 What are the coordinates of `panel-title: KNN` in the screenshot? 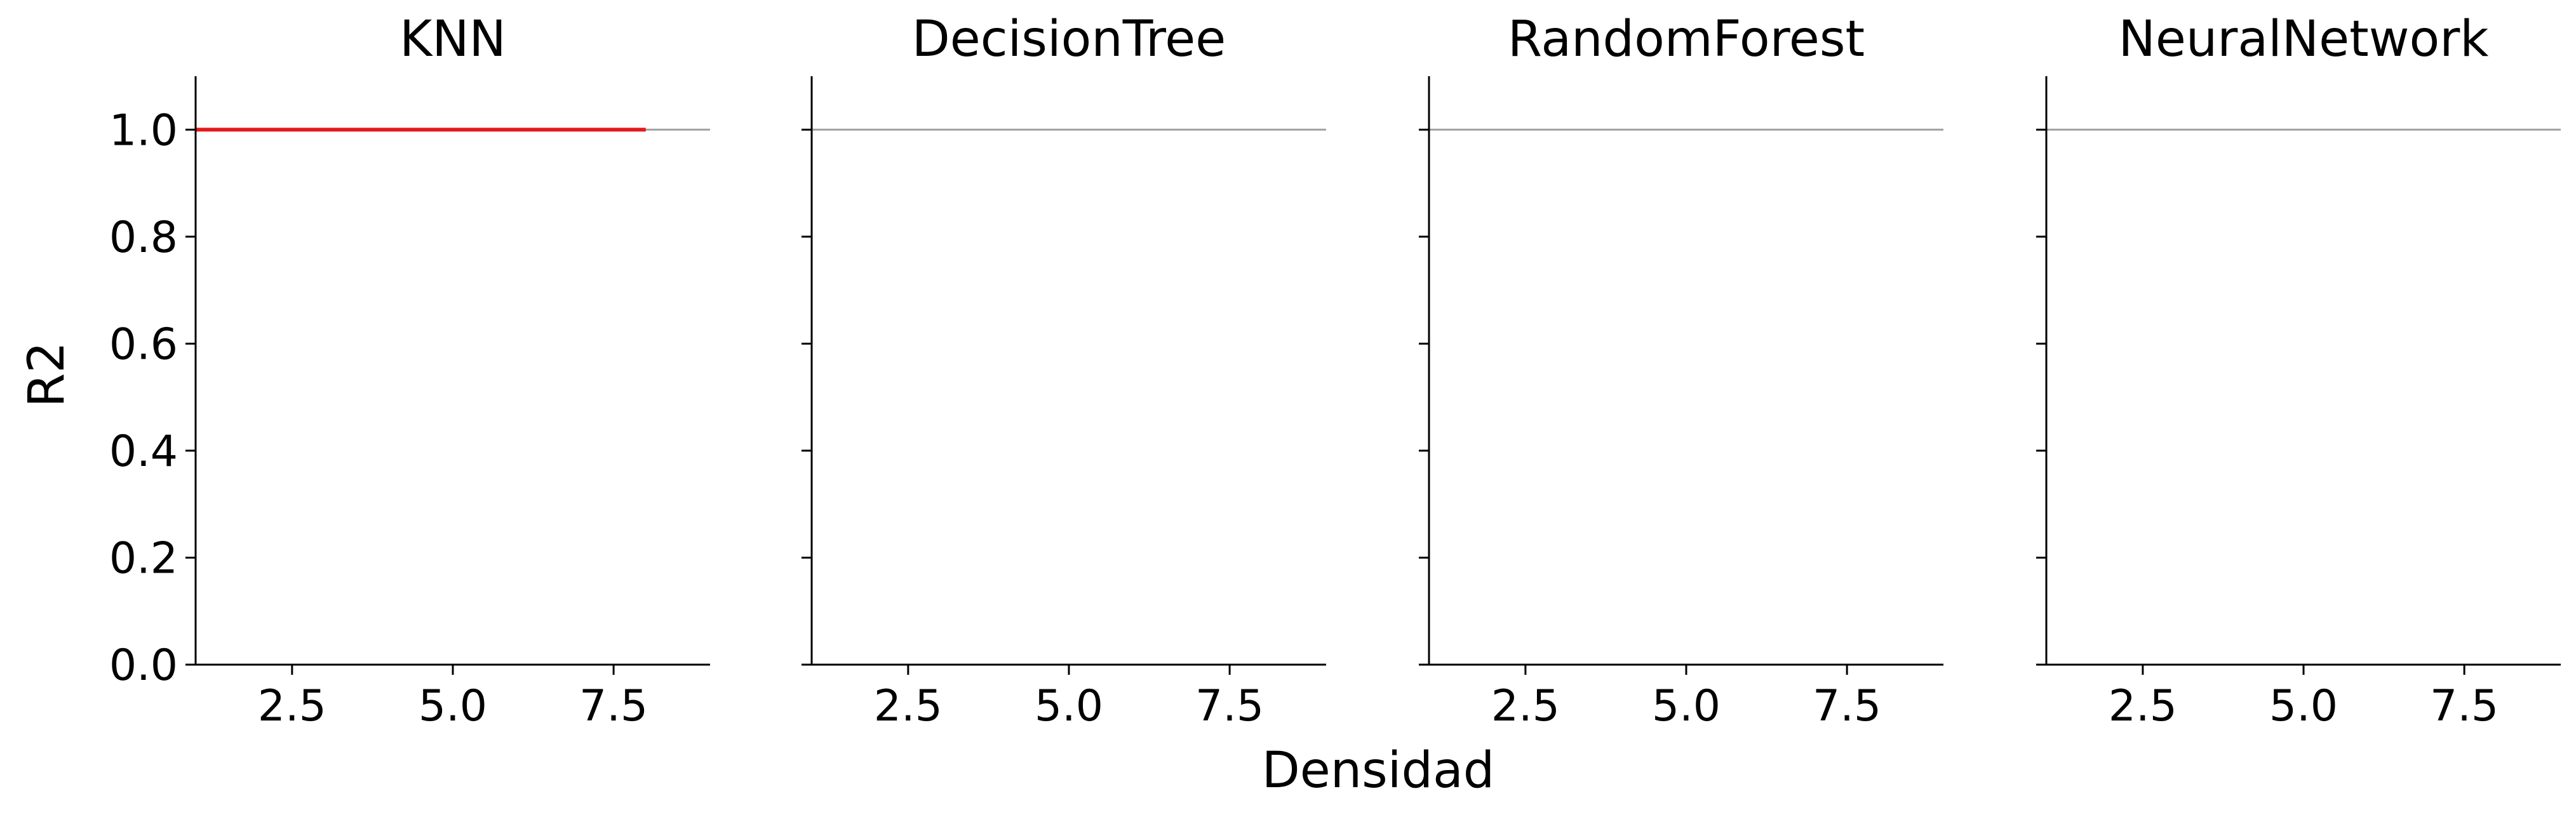 It's located at (452, 39).